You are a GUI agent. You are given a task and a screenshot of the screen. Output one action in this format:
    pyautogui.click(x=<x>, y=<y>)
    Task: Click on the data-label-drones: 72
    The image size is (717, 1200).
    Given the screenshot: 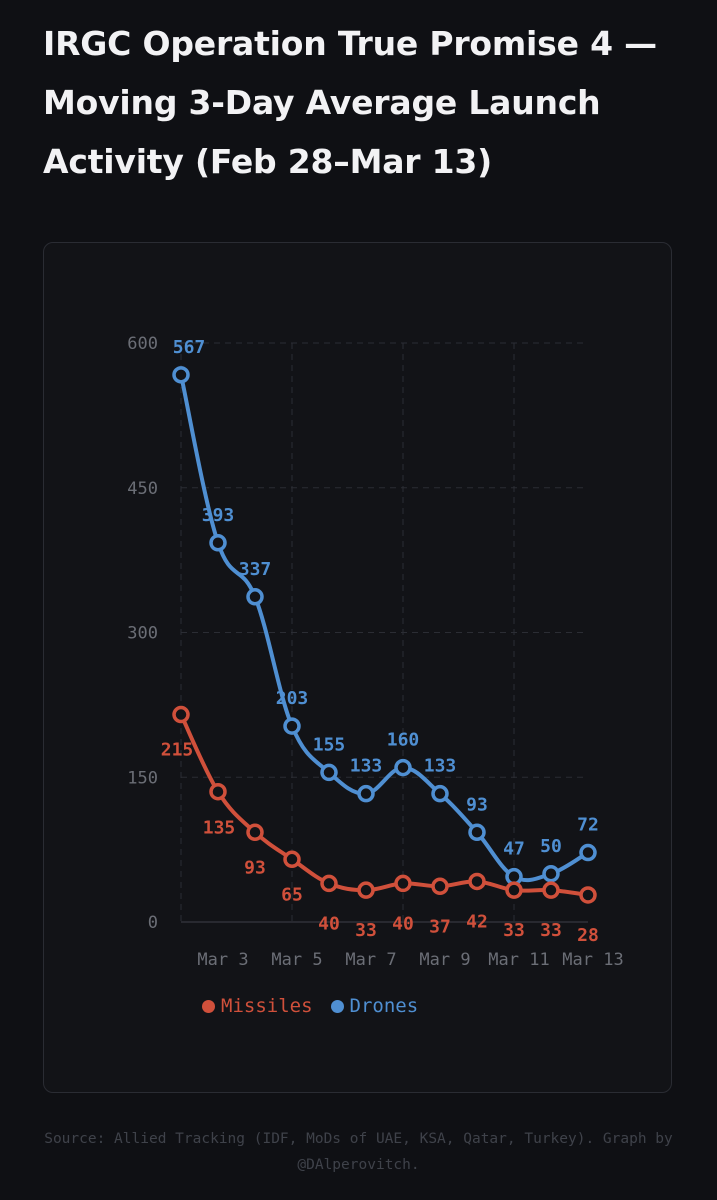 What is the action you would take?
    pyautogui.click(x=588, y=825)
    